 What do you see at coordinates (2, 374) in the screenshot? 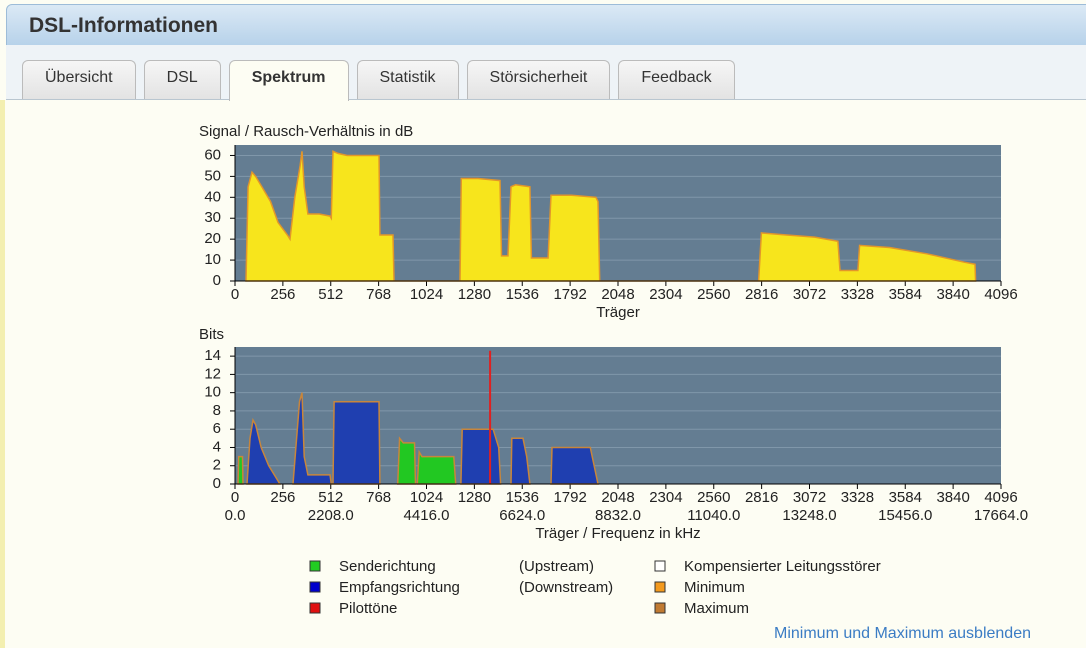
I see `left-border` at bounding box center [2, 374].